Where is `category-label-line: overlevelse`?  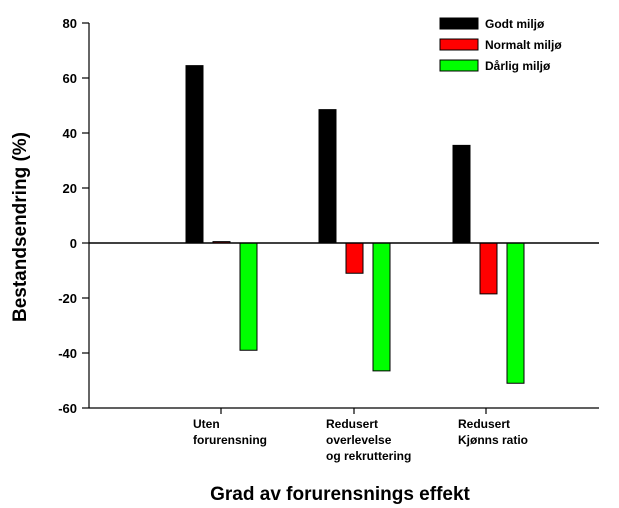 category-label-line: overlevelse is located at coordinates (359, 440).